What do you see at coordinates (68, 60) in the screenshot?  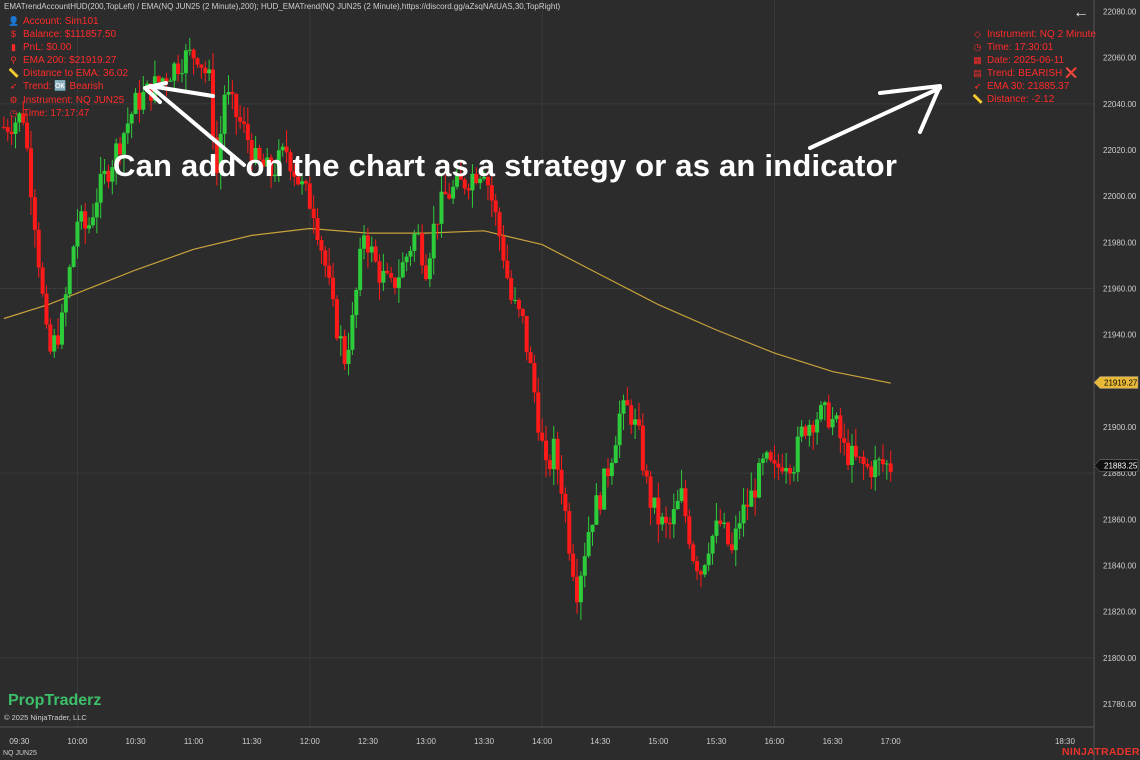 I see `hud-row: ⚲ EMA 200: $21919.27` at bounding box center [68, 60].